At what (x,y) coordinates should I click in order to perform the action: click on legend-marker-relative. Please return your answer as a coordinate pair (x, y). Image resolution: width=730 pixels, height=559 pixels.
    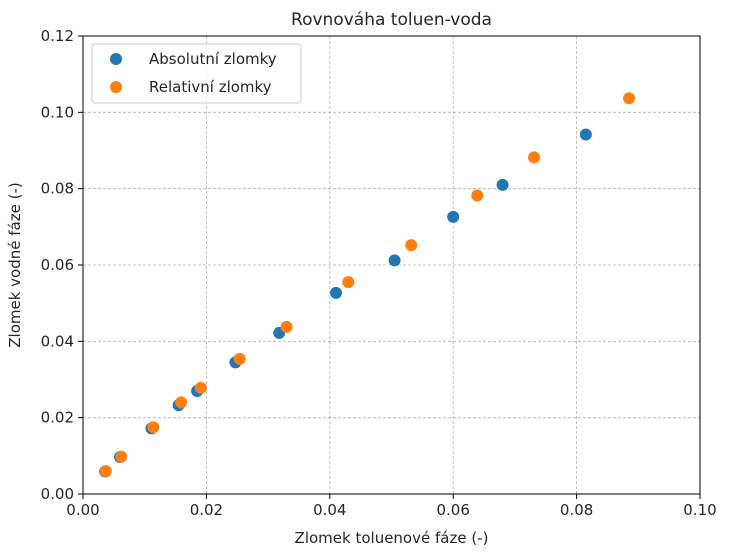
    Looking at the image, I should click on (116, 87).